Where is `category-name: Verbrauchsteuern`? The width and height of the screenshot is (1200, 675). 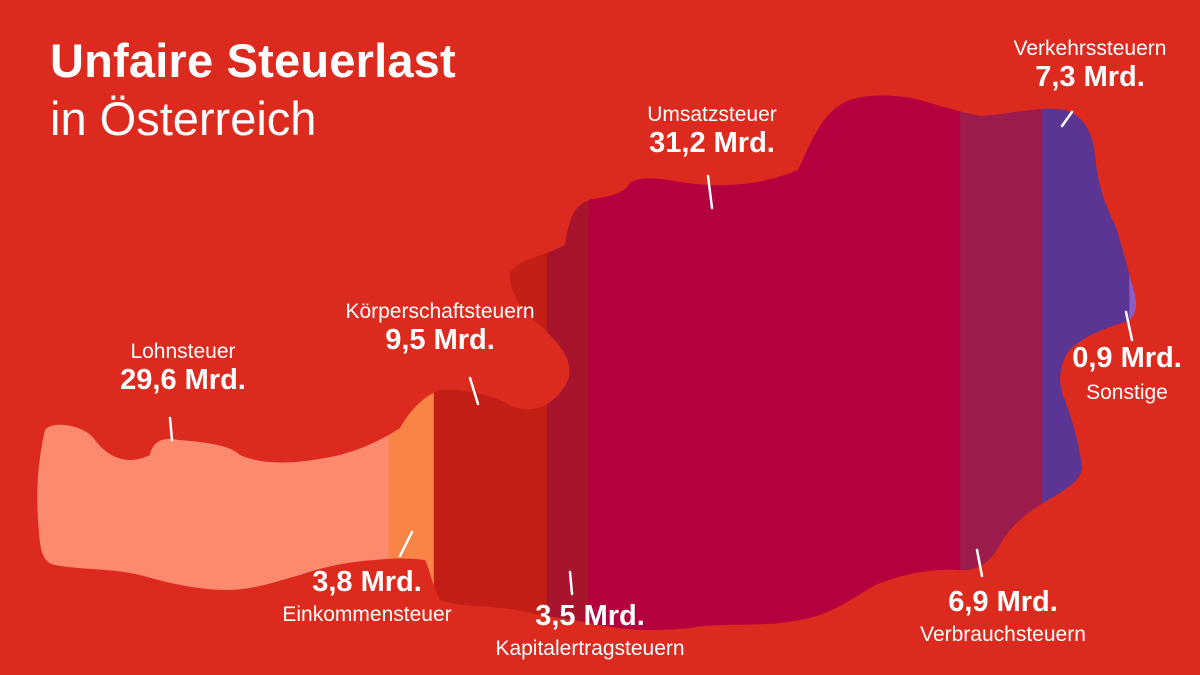 category-name: Verbrauchsteuern is located at coordinates (1003, 634).